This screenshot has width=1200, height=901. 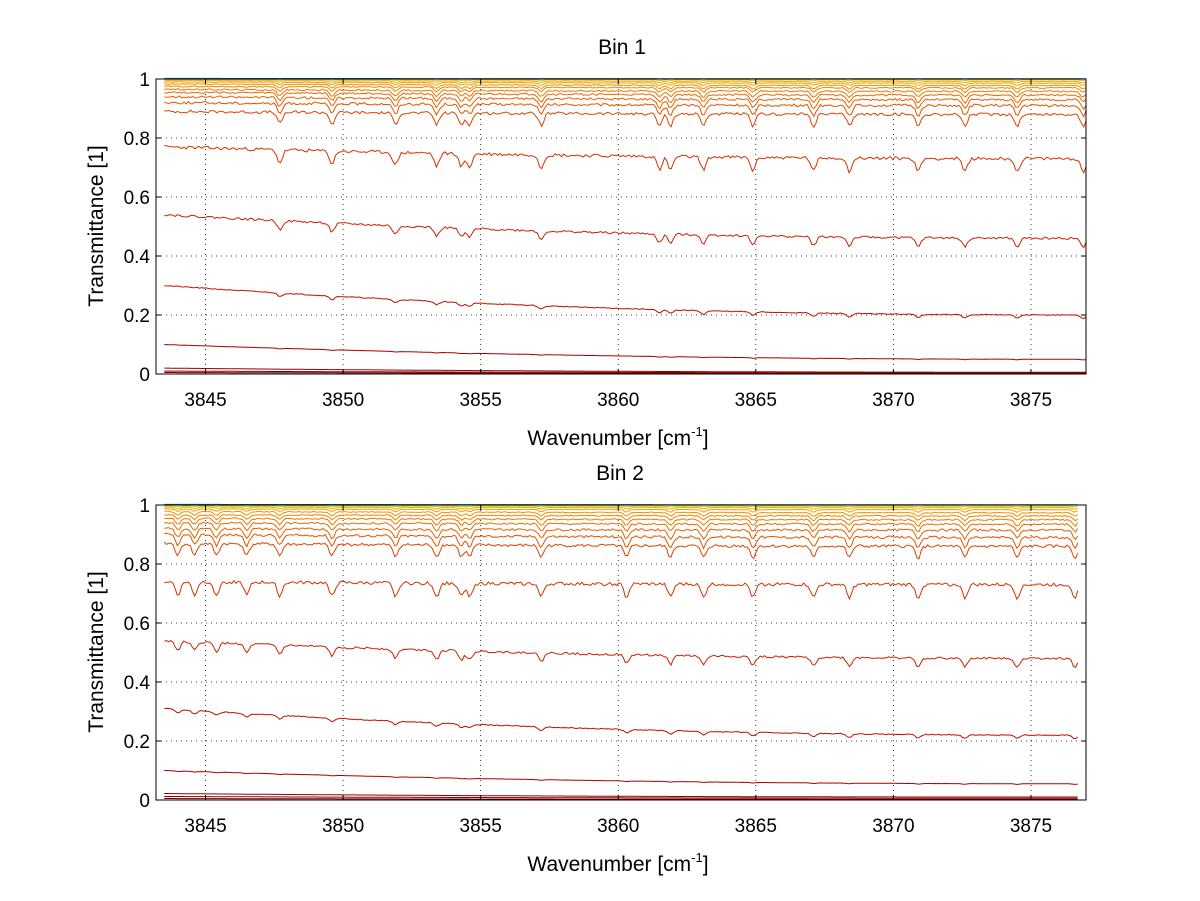 I want to click on plot-title: Bin 1, so click(x=622, y=47).